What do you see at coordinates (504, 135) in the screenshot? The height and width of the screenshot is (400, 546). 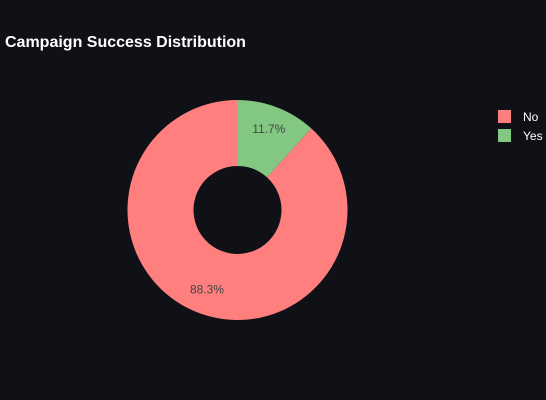 I see `legend-swatch-yes` at bounding box center [504, 135].